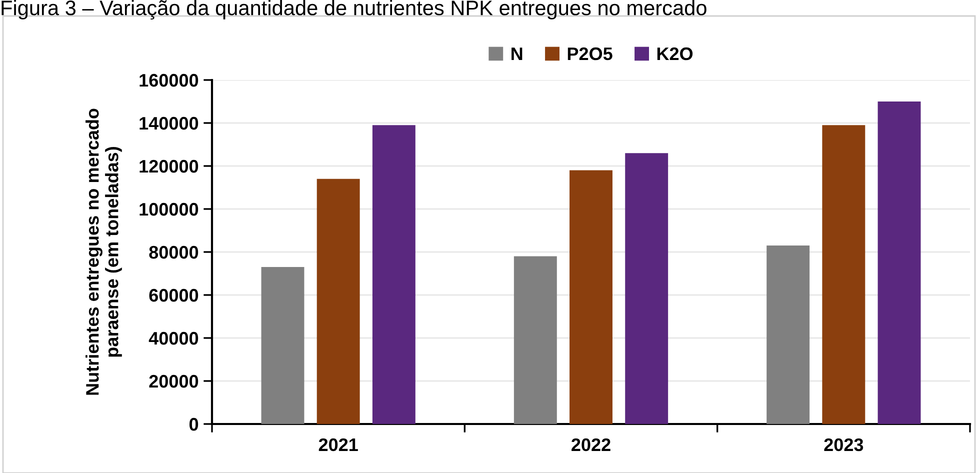 The width and height of the screenshot is (979, 473). I want to click on x-tick-label: 2022, so click(591, 445).